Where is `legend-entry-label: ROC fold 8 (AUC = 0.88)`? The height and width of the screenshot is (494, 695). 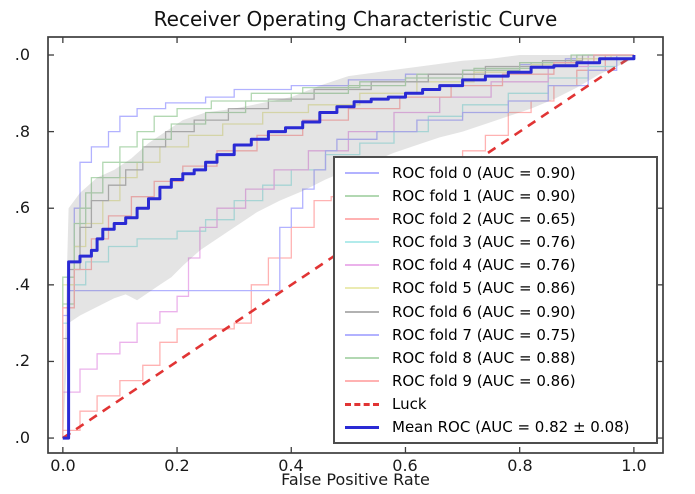
legend-entry-label: ROC fold 8 (AUC = 0.88) is located at coordinates (484, 357).